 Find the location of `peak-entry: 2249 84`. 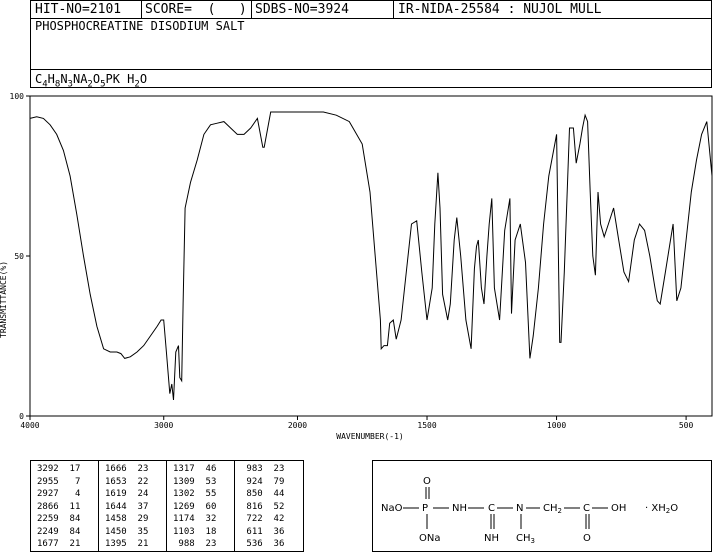

peak-entry: 2249 84 is located at coordinates (58, 532).